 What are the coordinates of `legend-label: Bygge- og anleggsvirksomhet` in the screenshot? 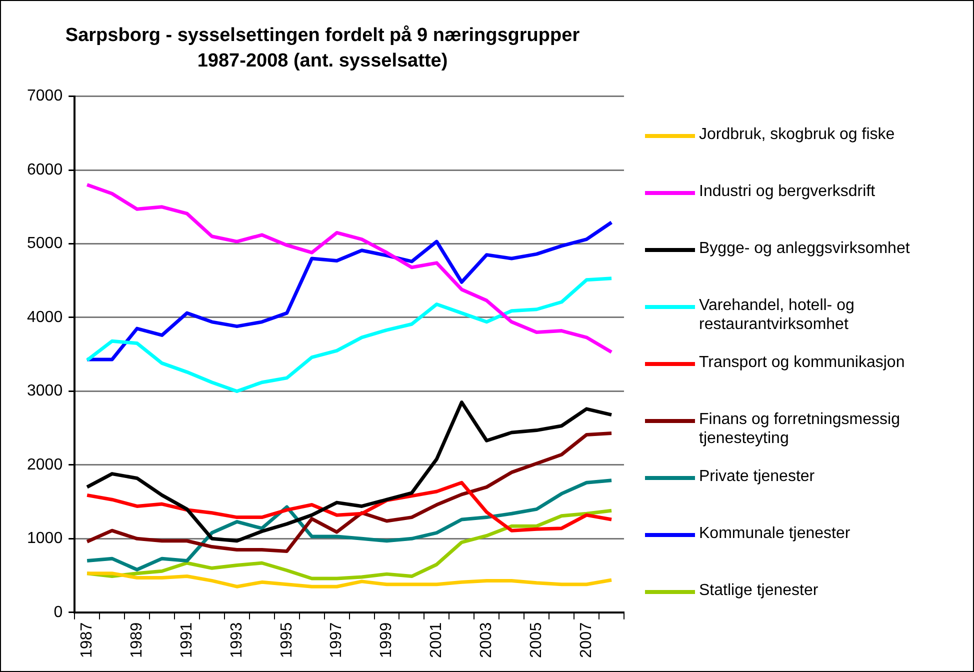 It's located at (805, 248).